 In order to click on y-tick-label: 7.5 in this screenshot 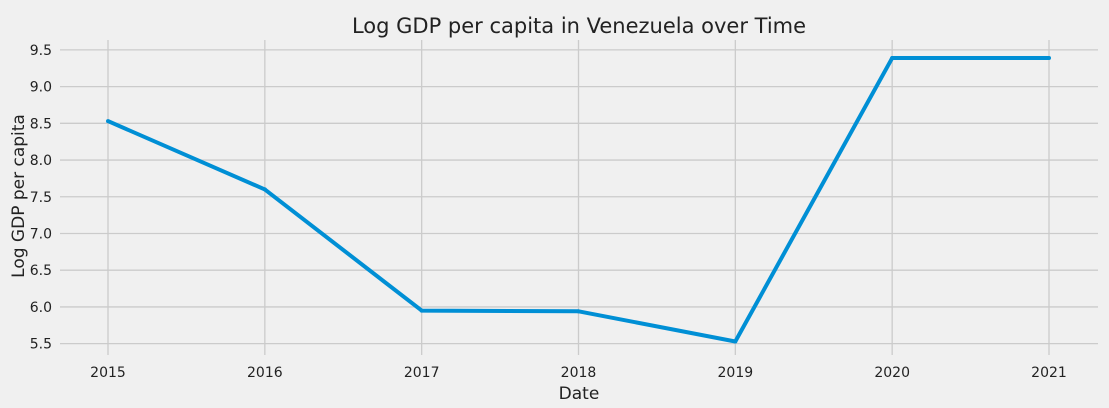, I will do `click(41, 198)`.